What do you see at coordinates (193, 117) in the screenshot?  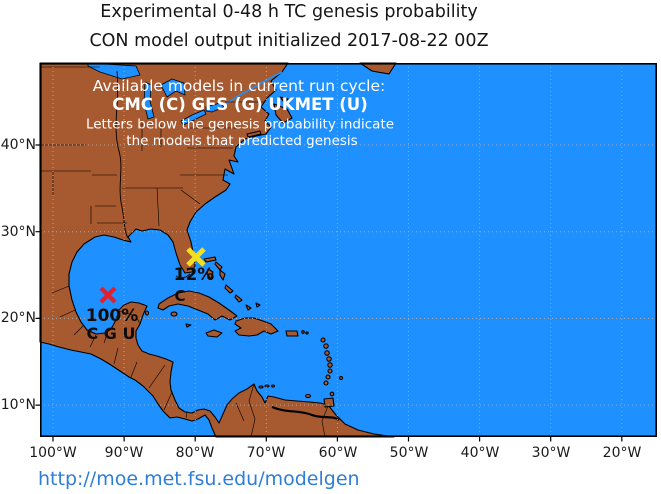 I see `lake-erie` at bounding box center [193, 117].